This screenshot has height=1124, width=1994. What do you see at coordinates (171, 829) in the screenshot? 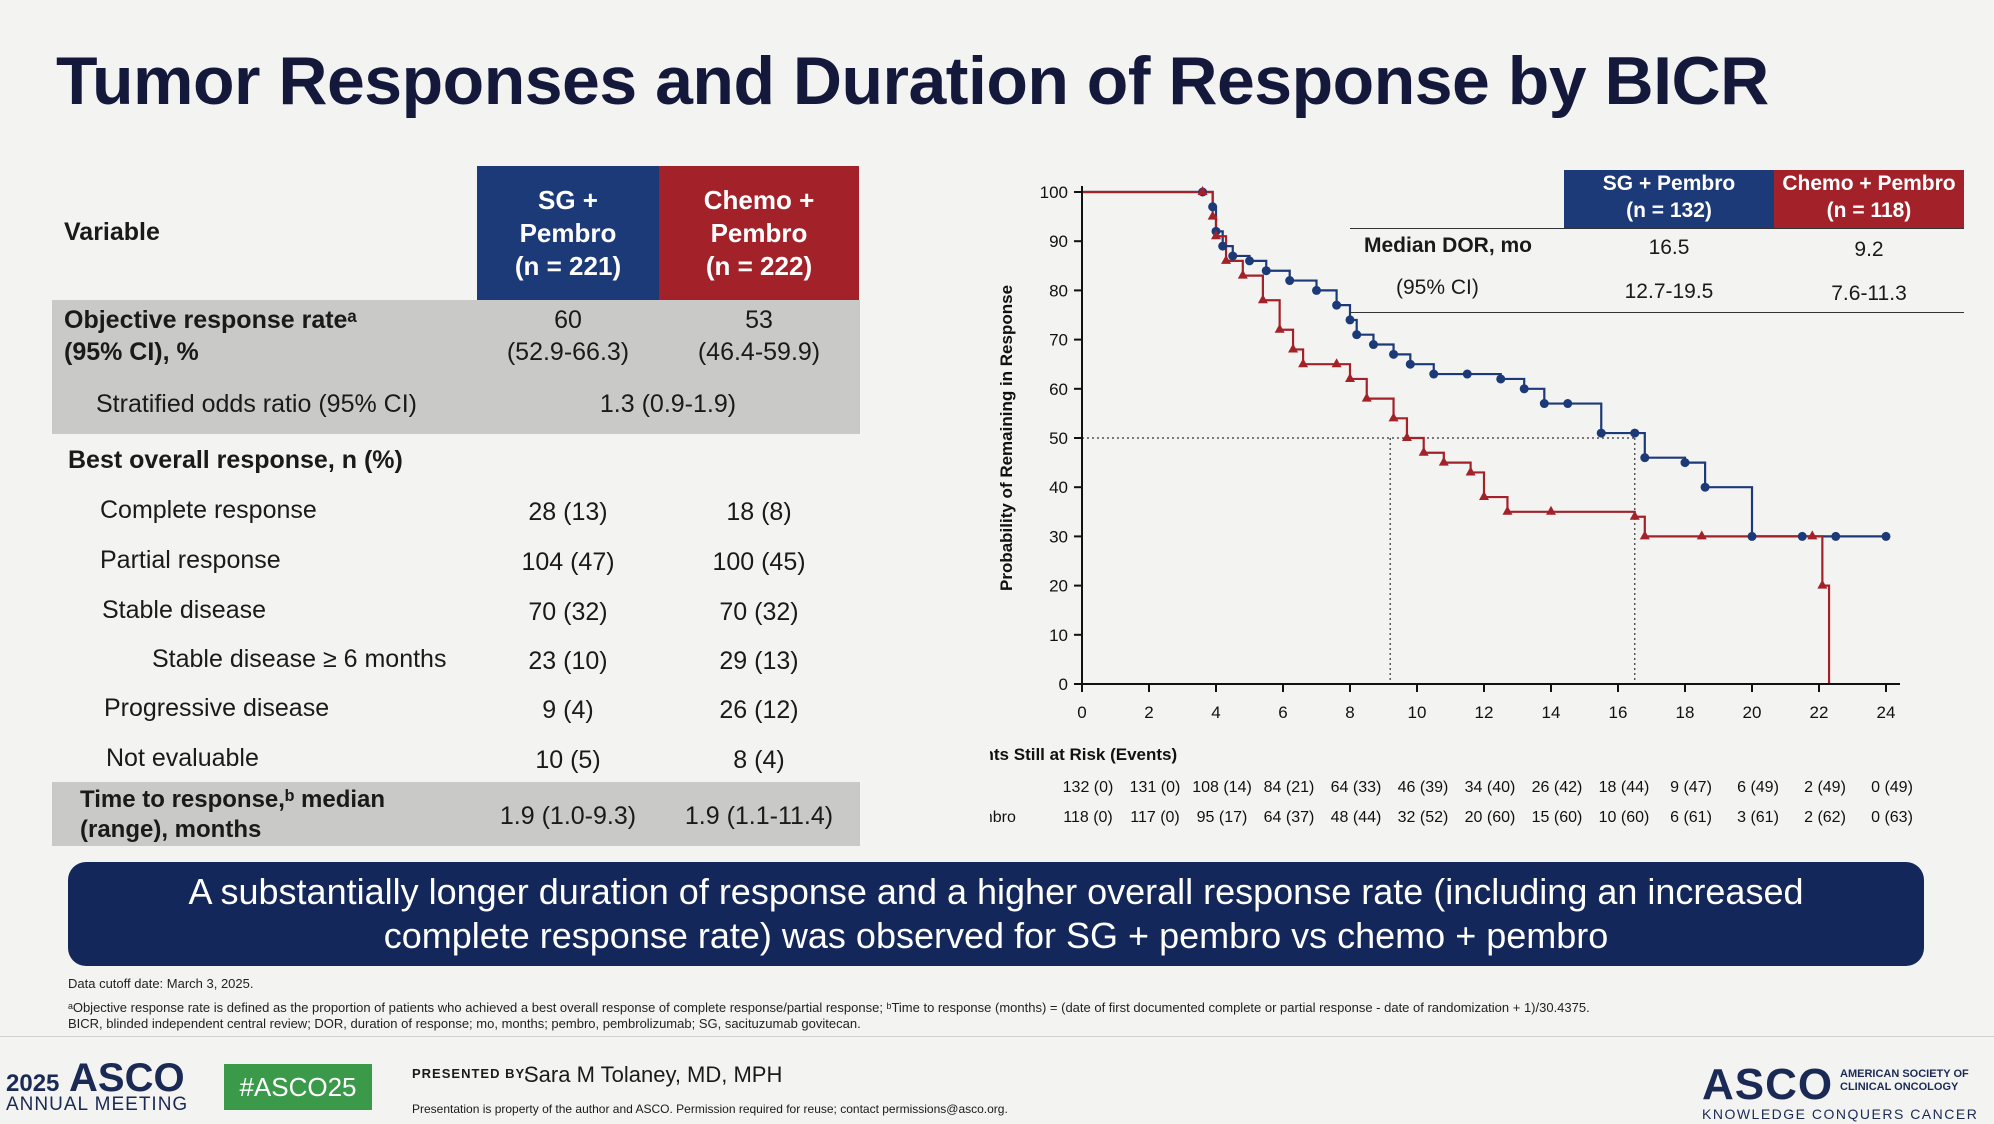
I see `ttr-label-line2: (range), months` at bounding box center [171, 829].